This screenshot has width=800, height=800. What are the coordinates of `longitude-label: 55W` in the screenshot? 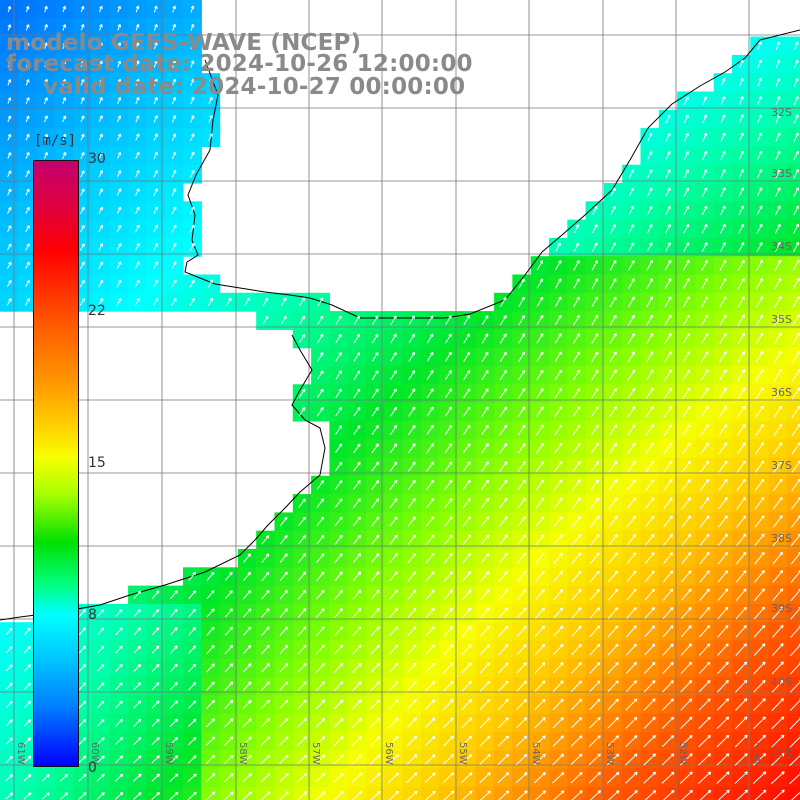 It's located at (462, 753).